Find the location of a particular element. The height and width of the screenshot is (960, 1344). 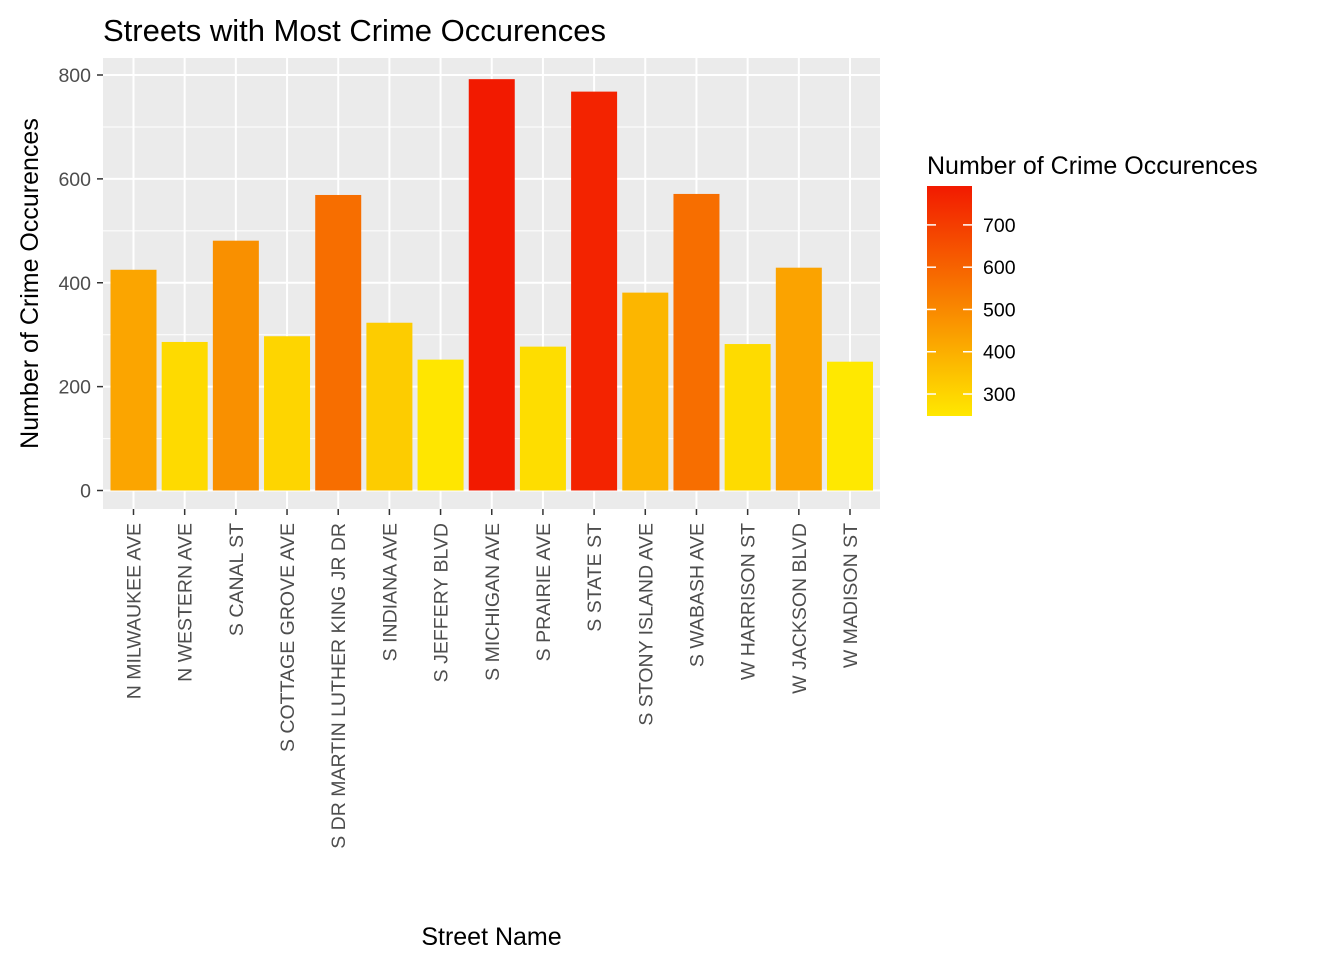

y-tick-label: 0 is located at coordinates (85, 492).